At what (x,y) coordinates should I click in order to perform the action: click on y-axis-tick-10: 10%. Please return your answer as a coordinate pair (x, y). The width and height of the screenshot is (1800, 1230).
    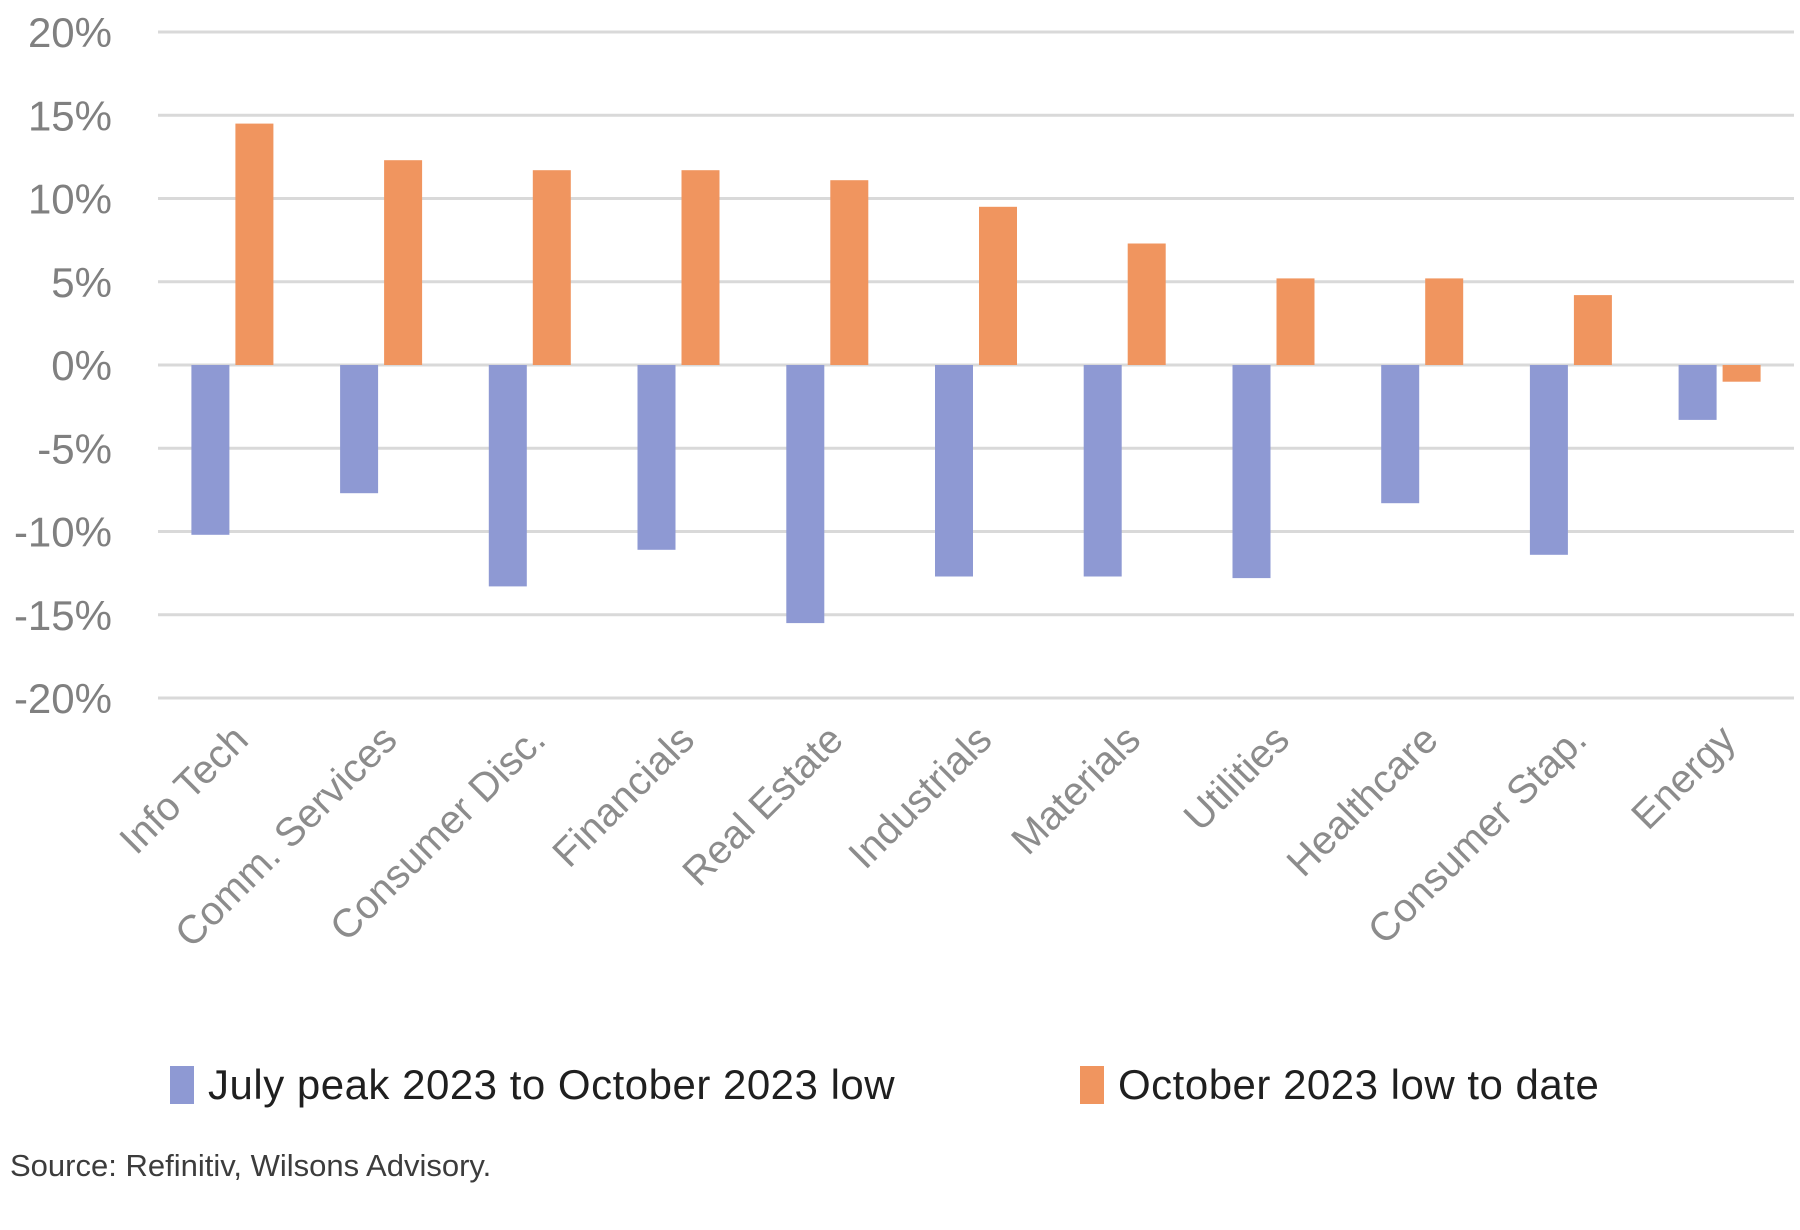
    Looking at the image, I should click on (70, 199).